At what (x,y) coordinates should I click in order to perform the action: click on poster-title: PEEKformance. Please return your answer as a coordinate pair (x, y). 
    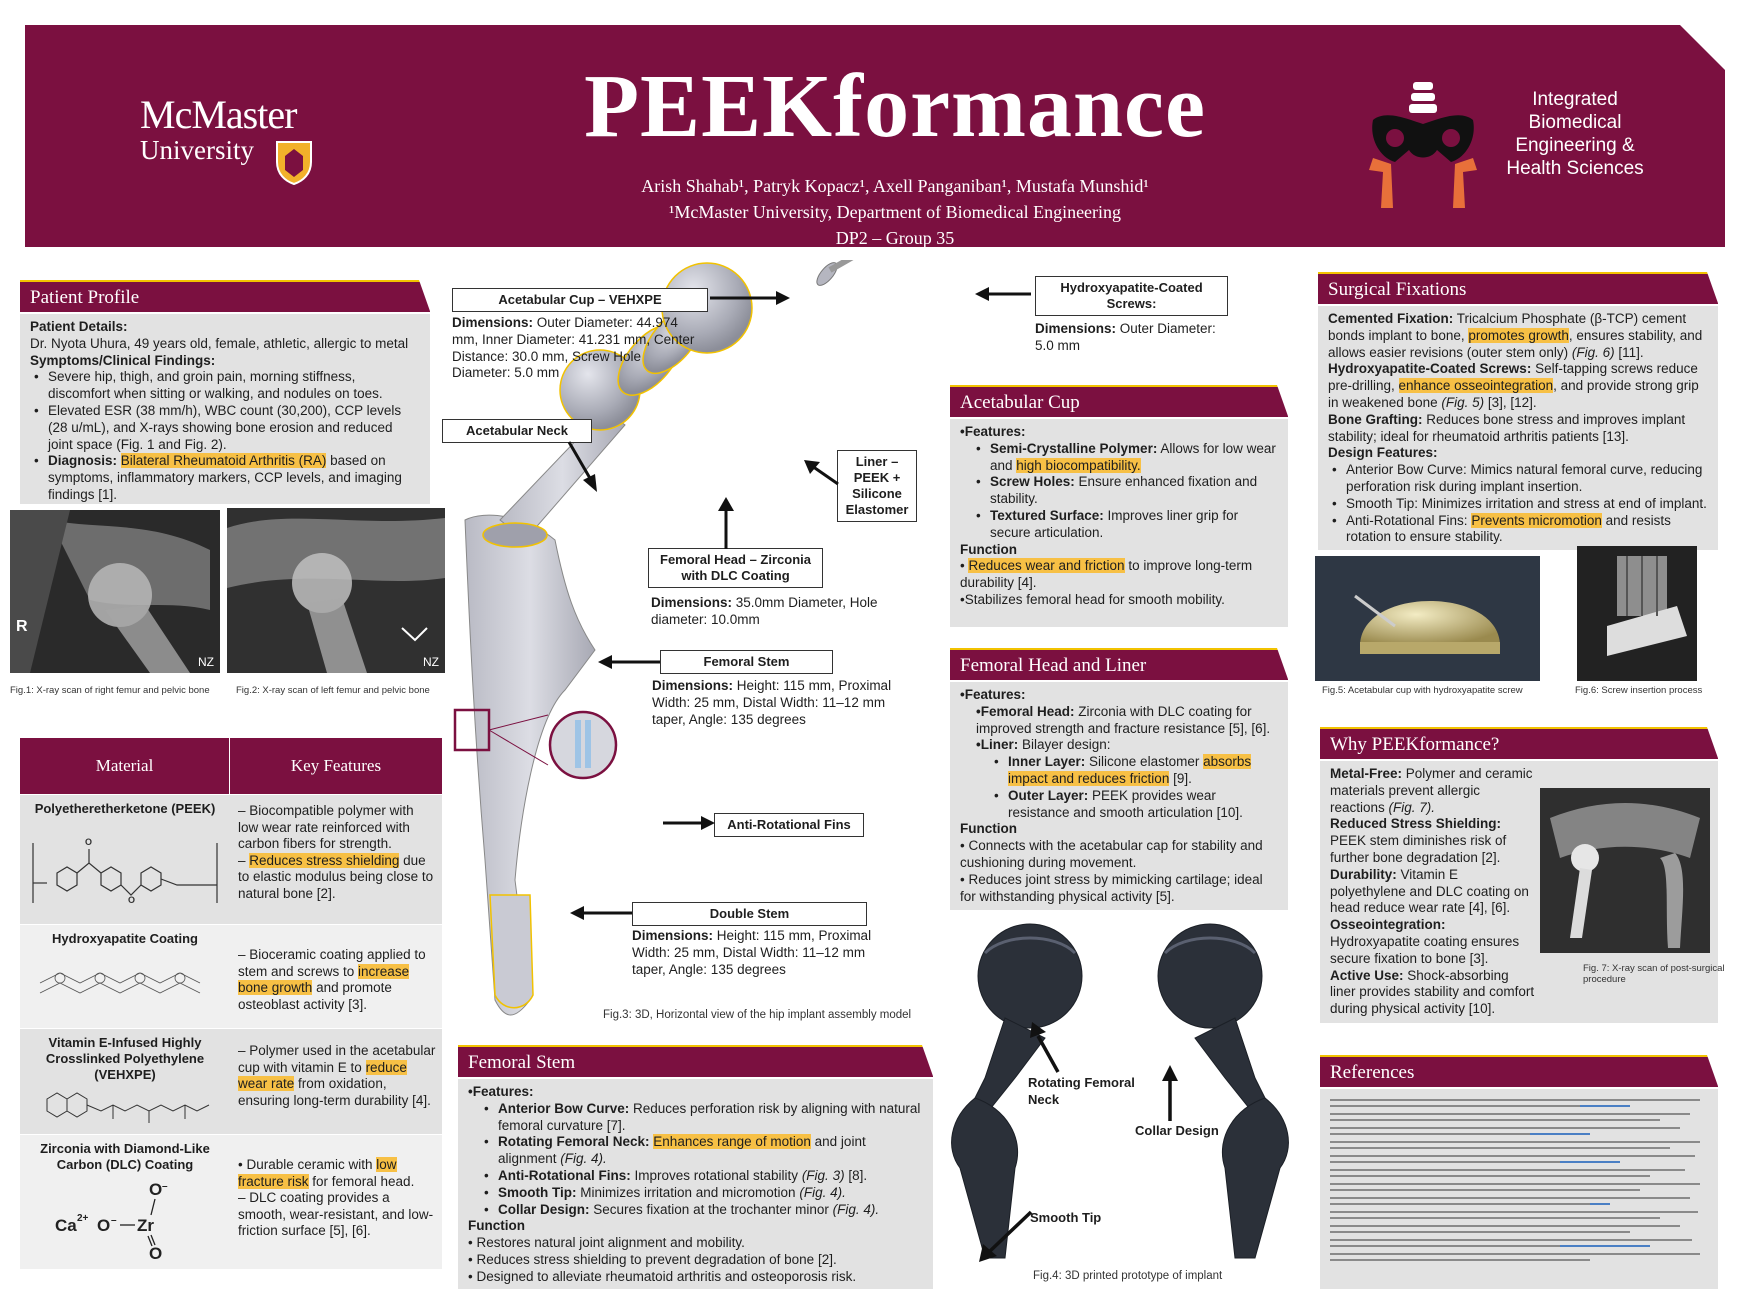
    Looking at the image, I should click on (895, 106).